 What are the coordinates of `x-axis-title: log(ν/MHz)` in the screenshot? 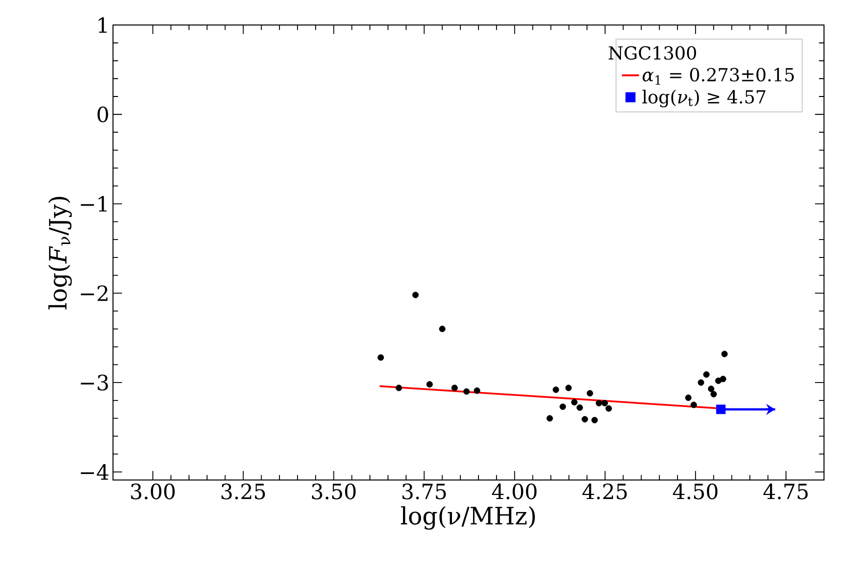 It's located at (467, 518).